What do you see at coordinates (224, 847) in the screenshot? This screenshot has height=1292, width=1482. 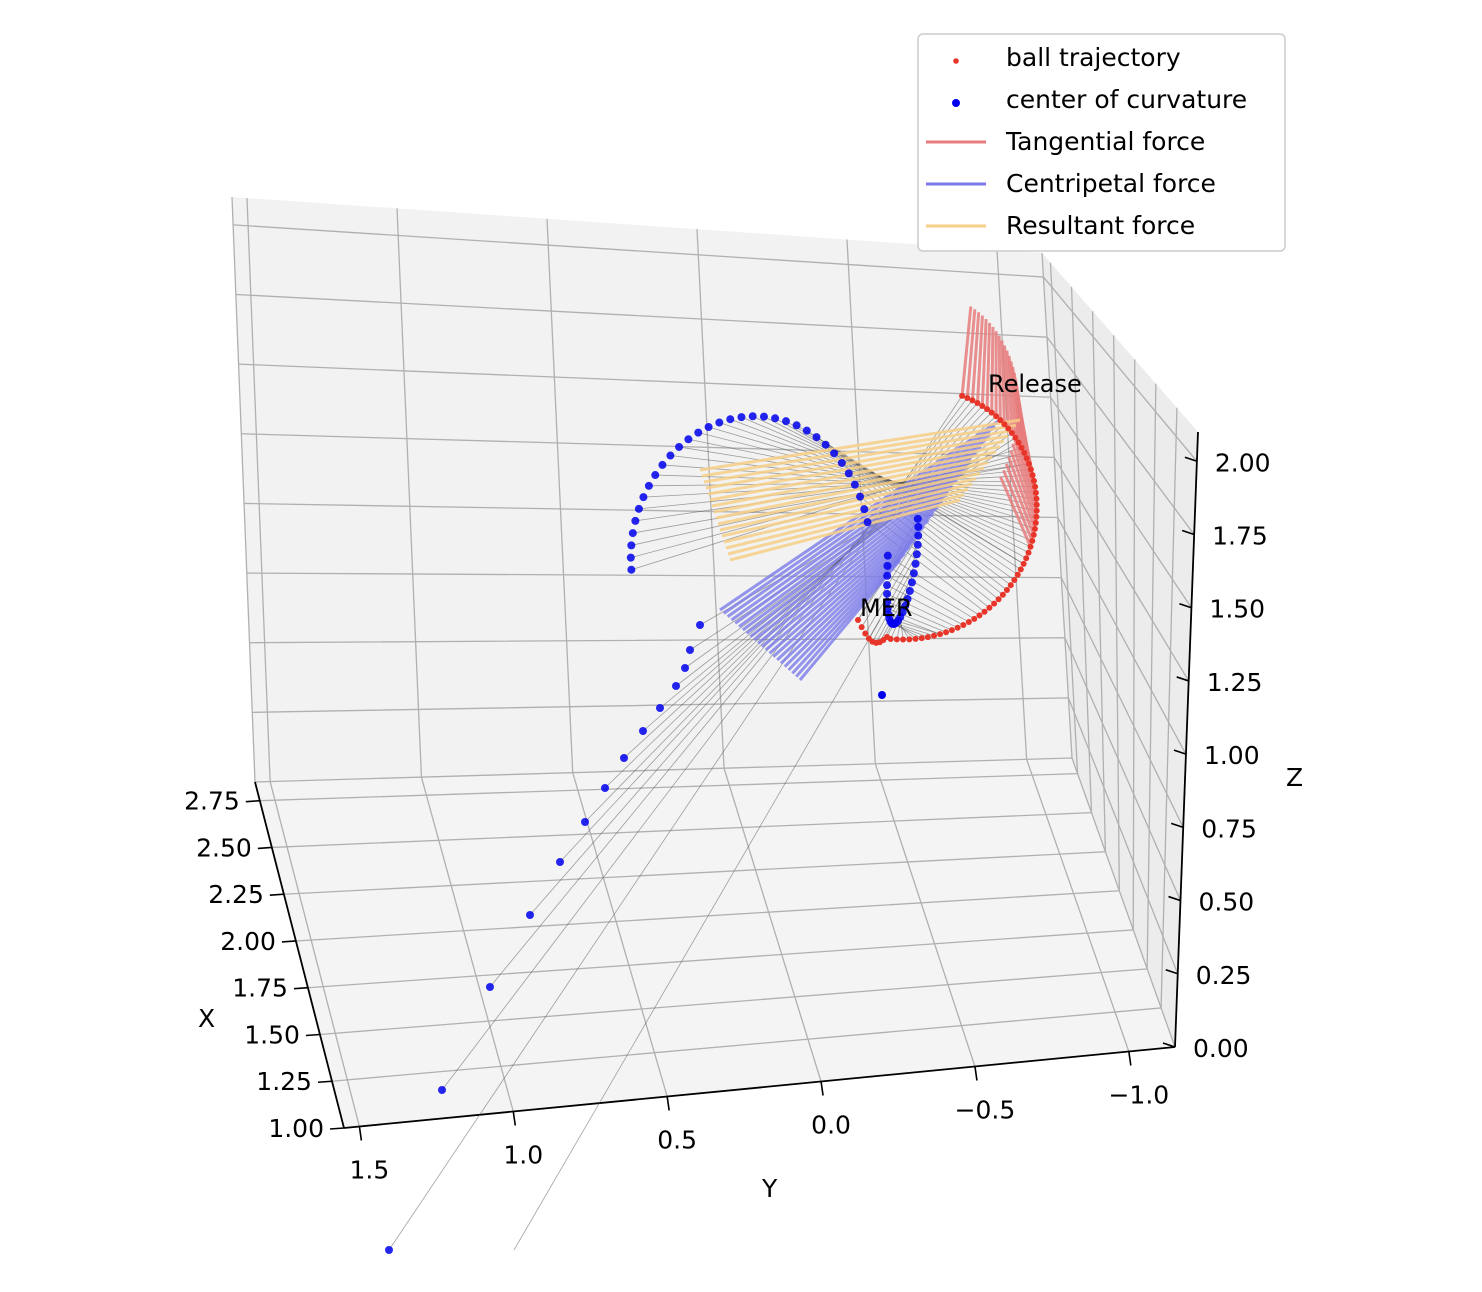 I see `x-tick-label: 2.50` at bounding box center [224, 847].